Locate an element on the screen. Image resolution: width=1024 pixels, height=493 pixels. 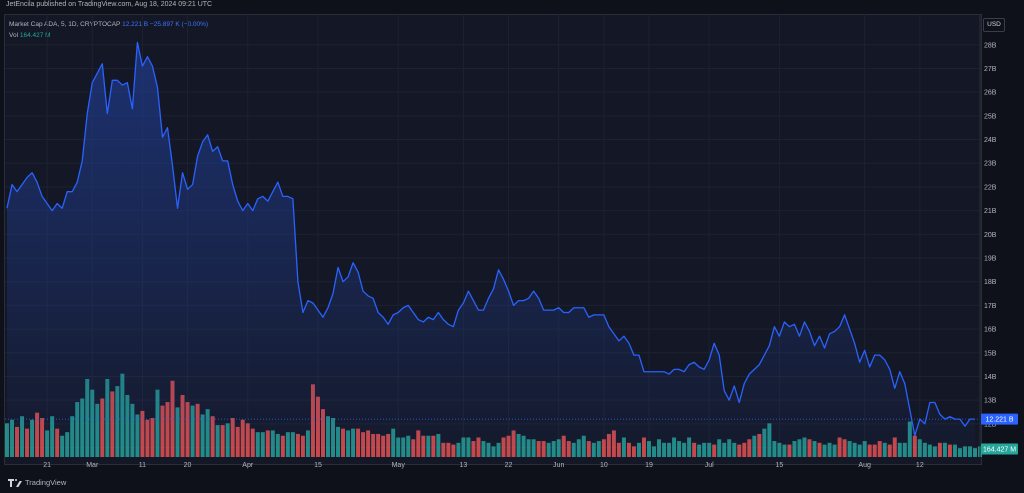
tradingview-logo-icon is located at coordinates (15, 483).